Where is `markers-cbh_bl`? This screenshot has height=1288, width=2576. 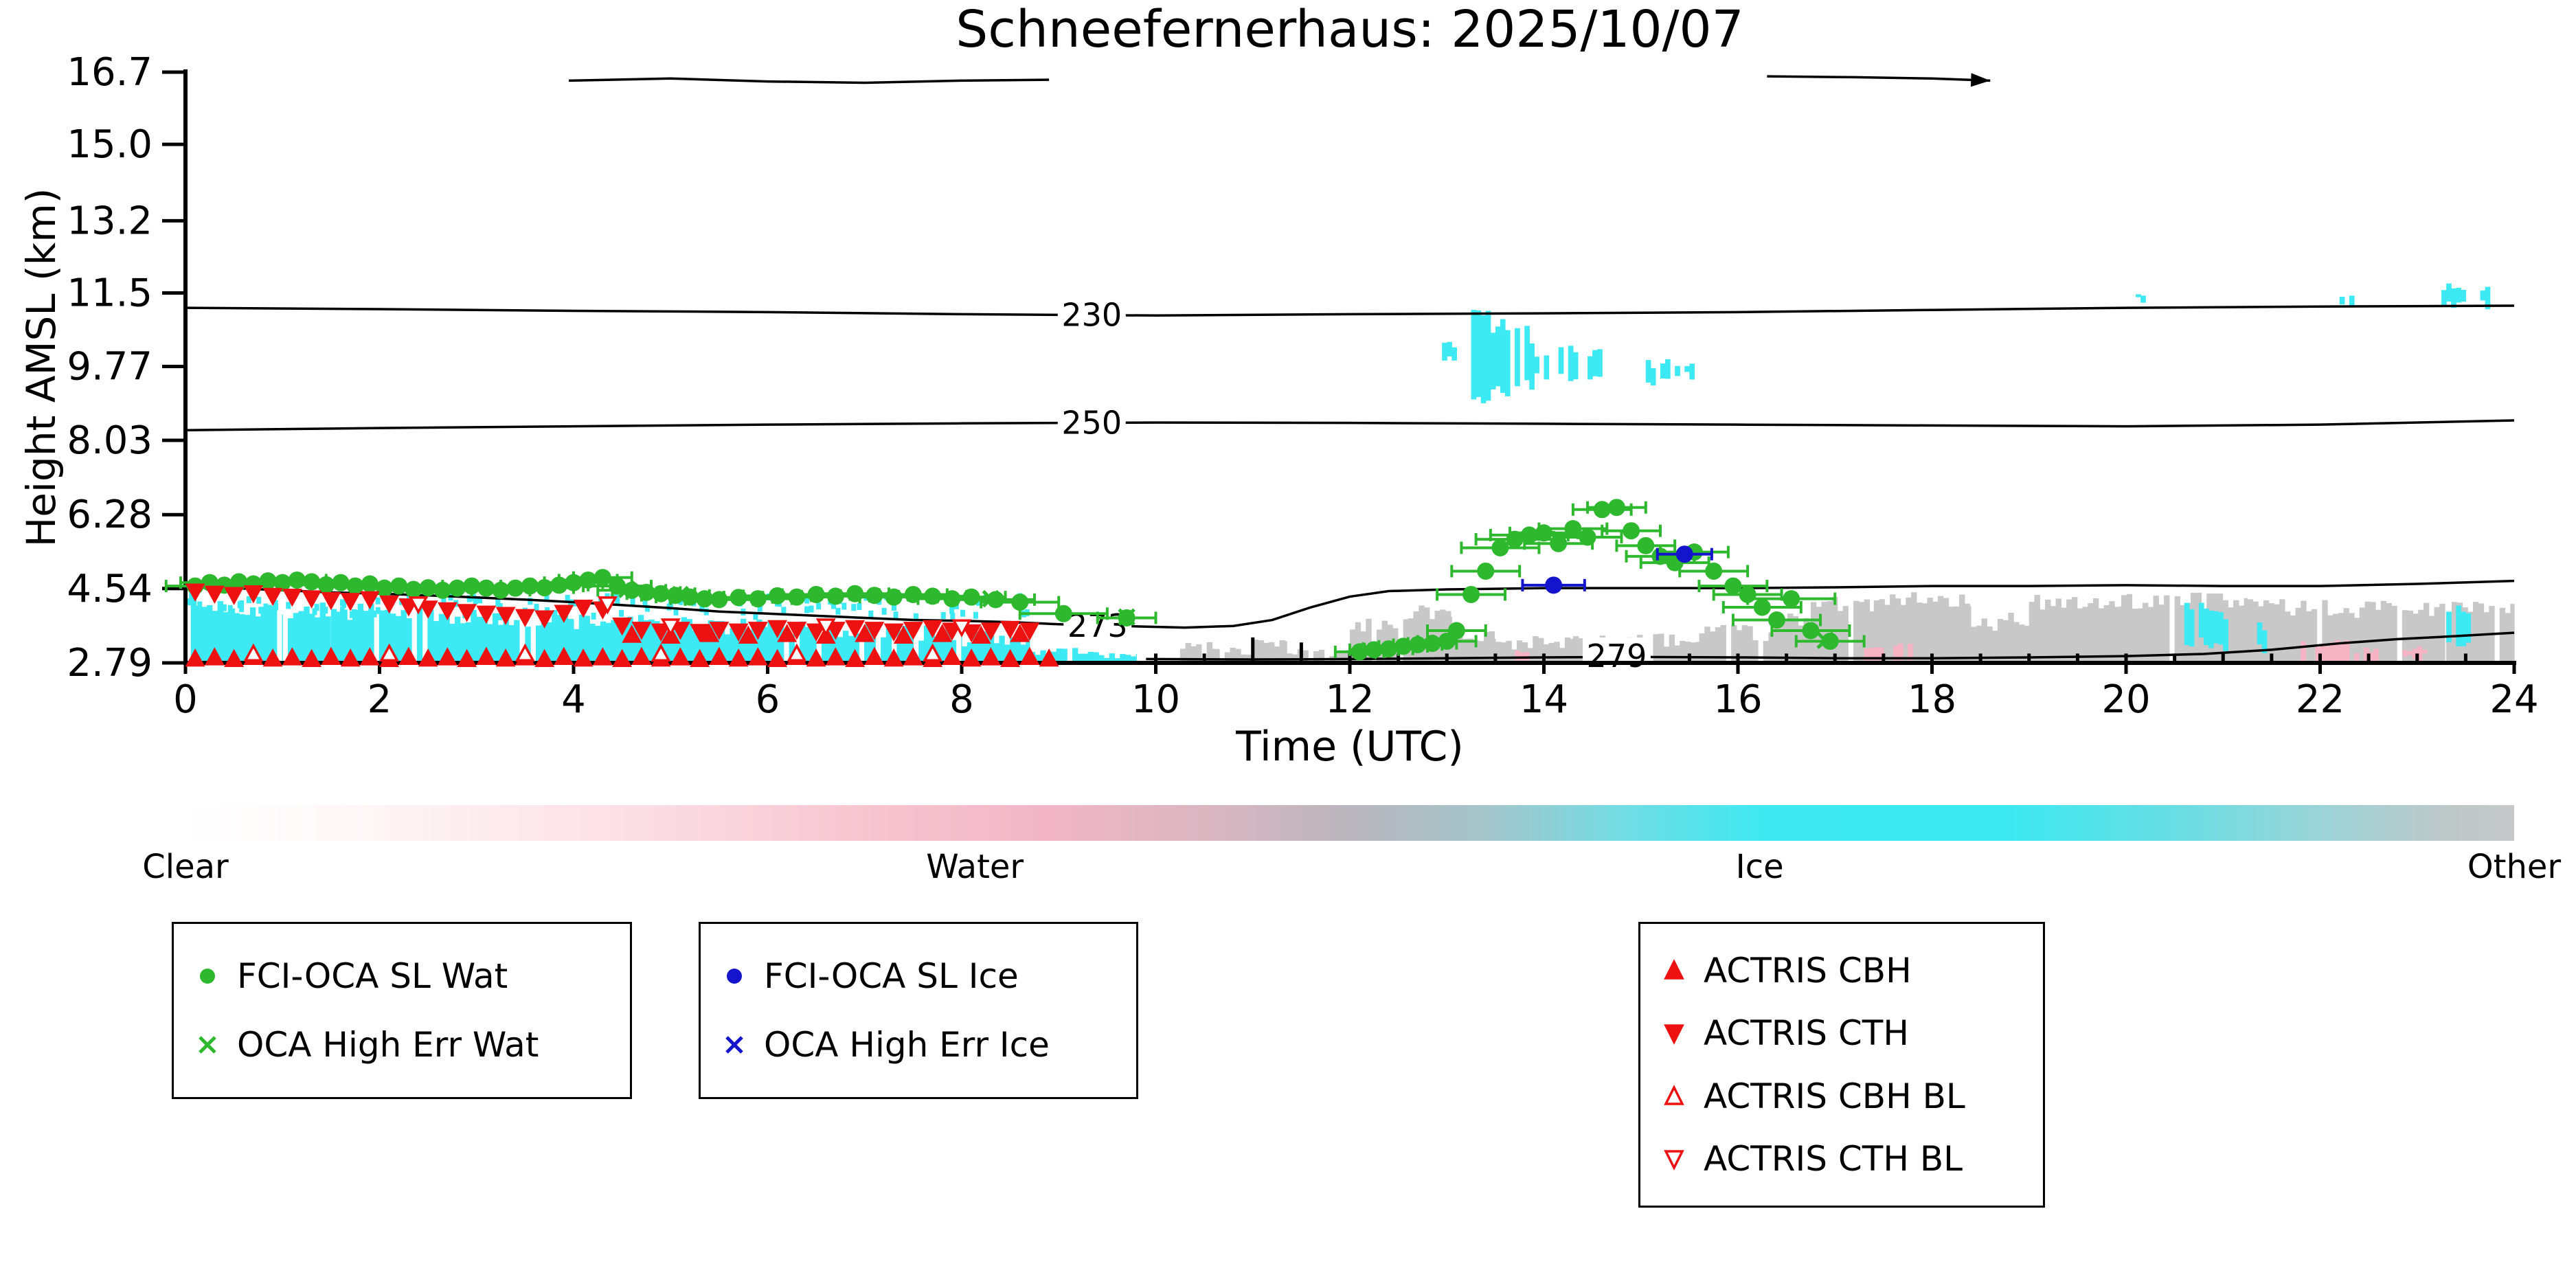
markers-cbh_bl is located at coordinates (593, 652).